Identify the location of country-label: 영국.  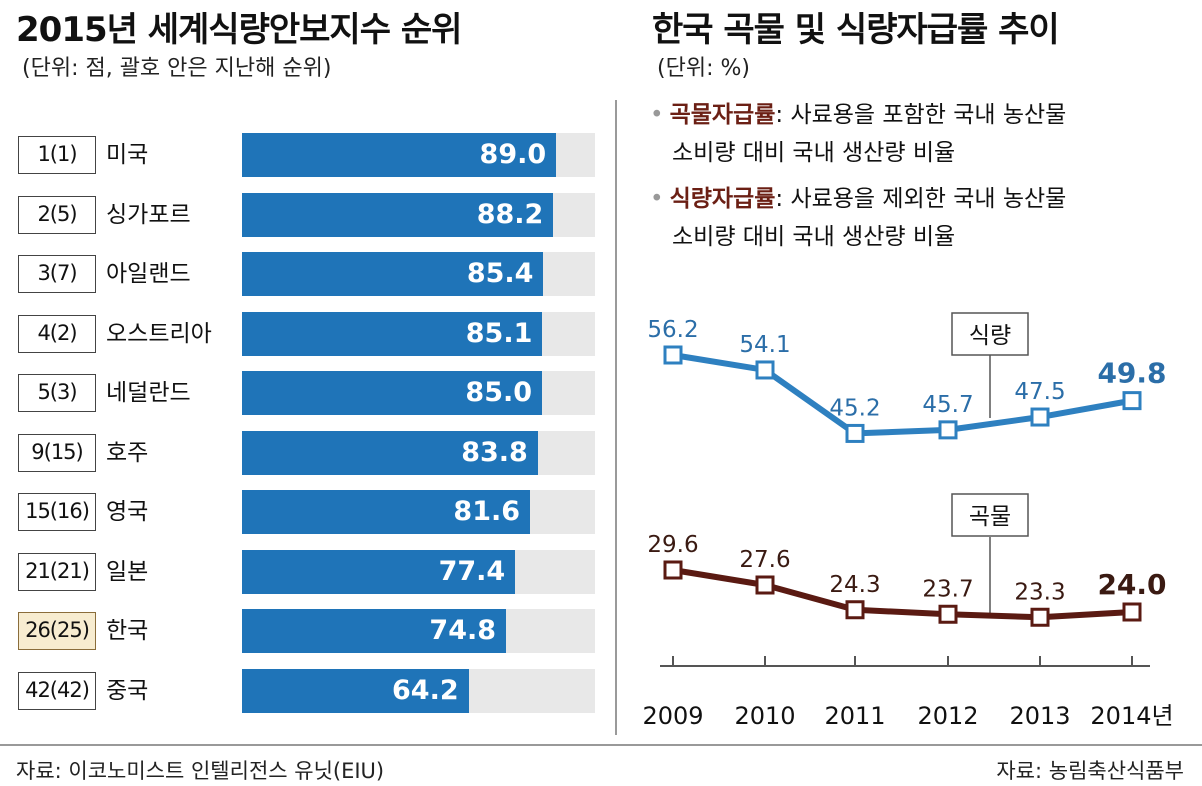
(127, 512).